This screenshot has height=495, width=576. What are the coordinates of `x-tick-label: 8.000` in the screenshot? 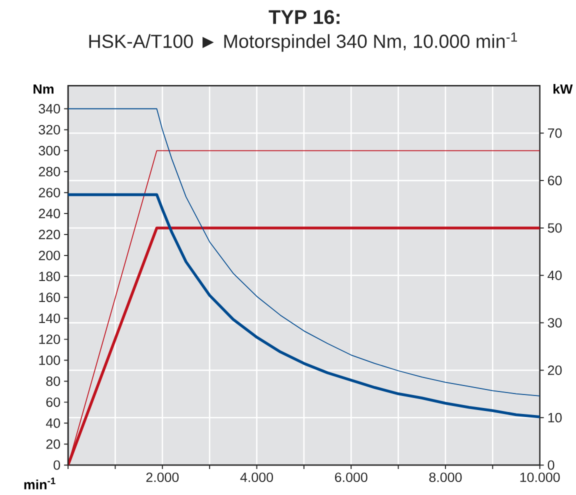 It's located at (445, 477).